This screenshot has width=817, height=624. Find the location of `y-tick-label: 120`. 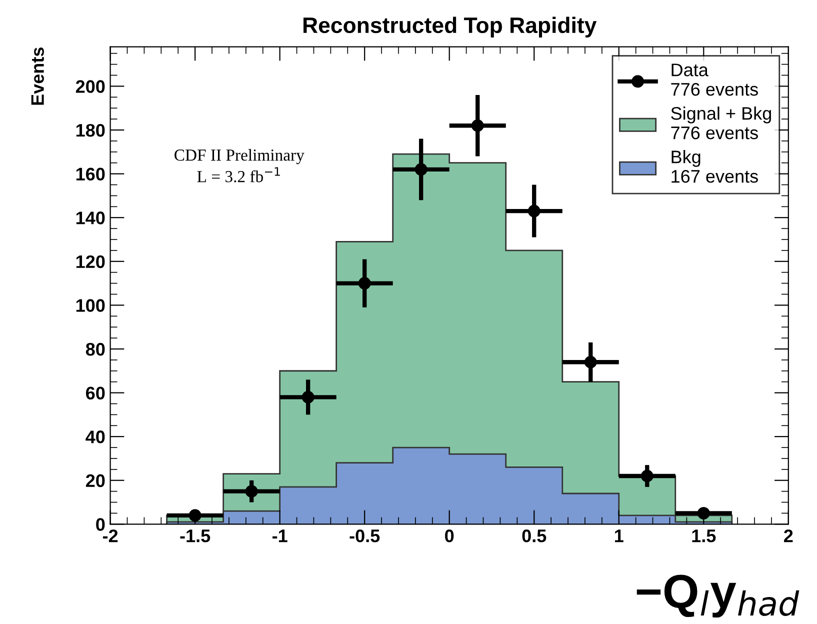

y-tick-label: 120 is located at coordinates (90, 261).